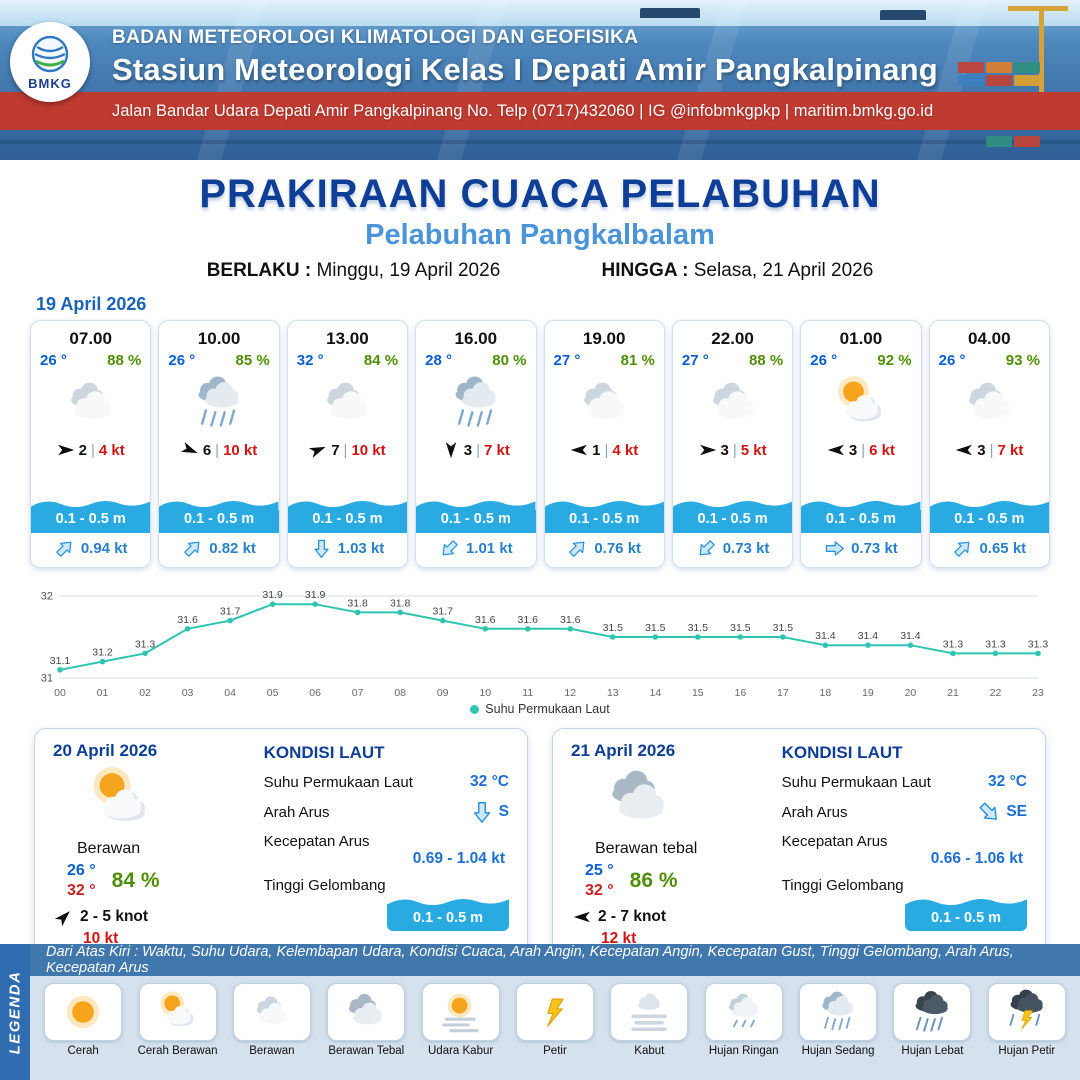  I want to click on legend-item: Berawan, so click(272, 1031).